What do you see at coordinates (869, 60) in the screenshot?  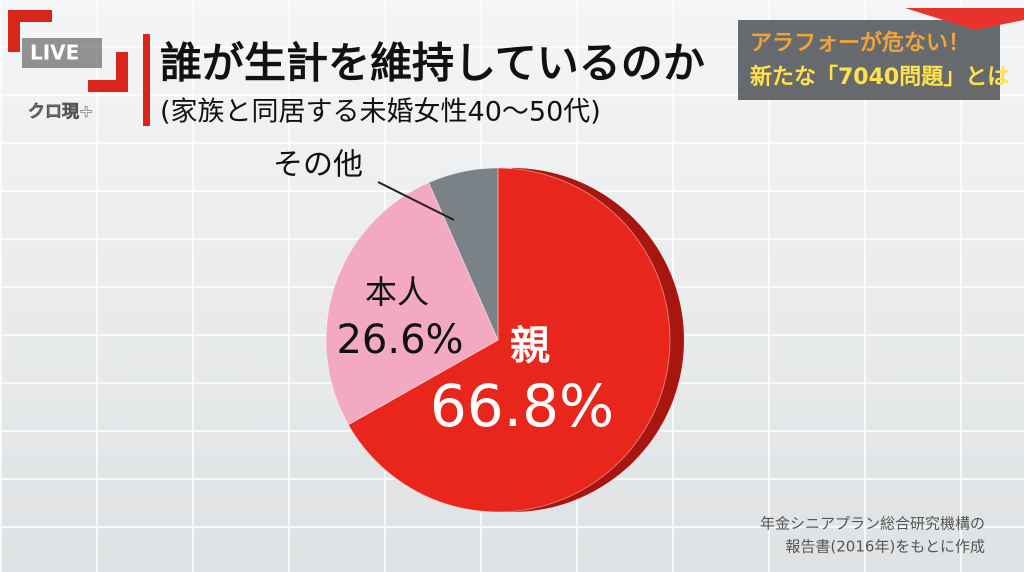 I see `topic-box` at bounding box center [869, 60].